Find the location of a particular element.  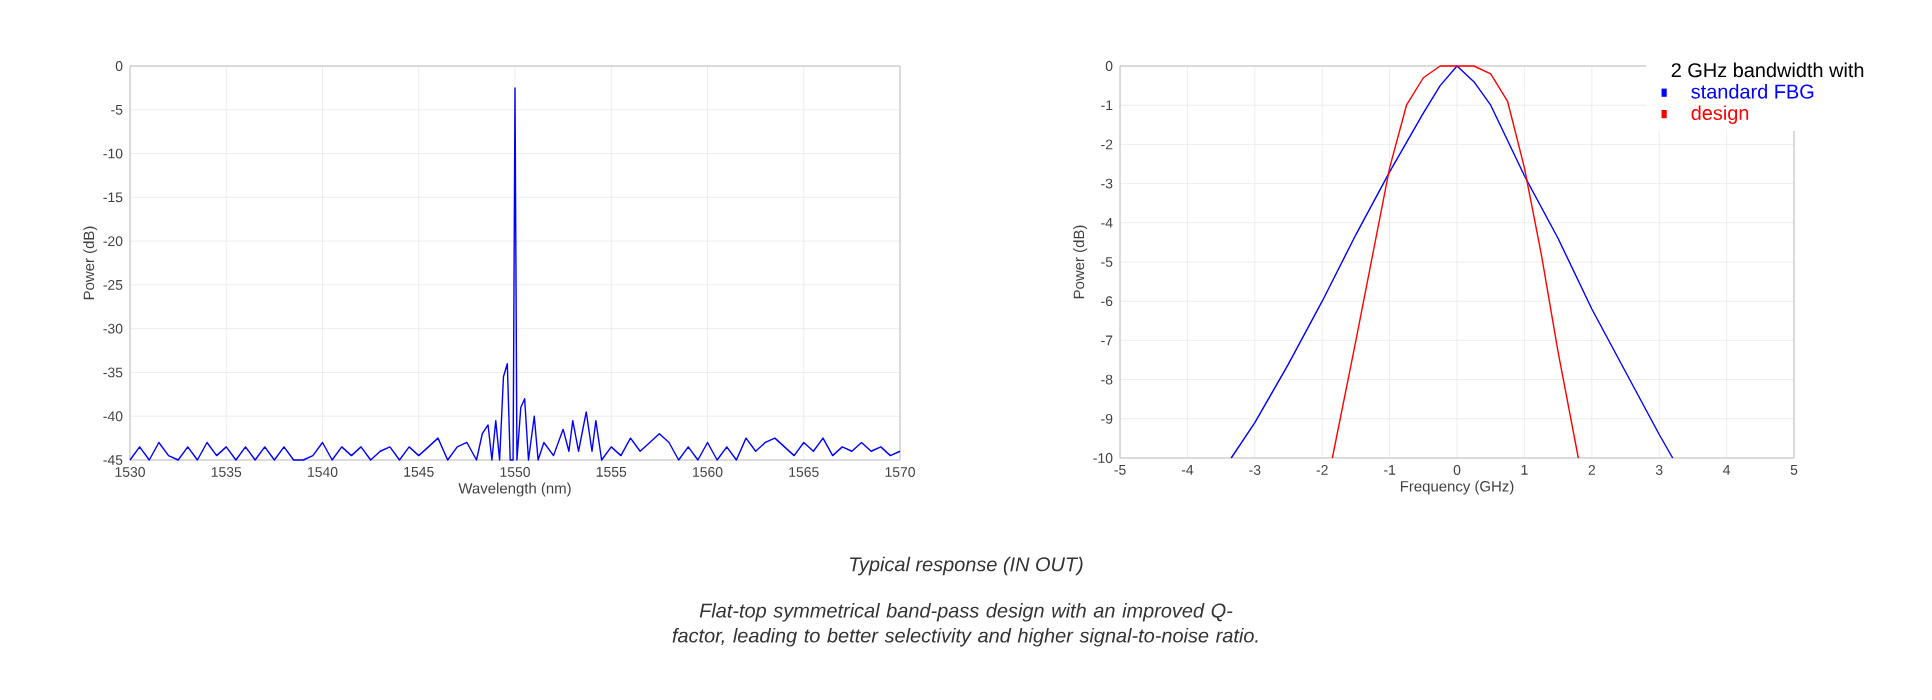

legend-label: design is located at coordinates (1720, 114).